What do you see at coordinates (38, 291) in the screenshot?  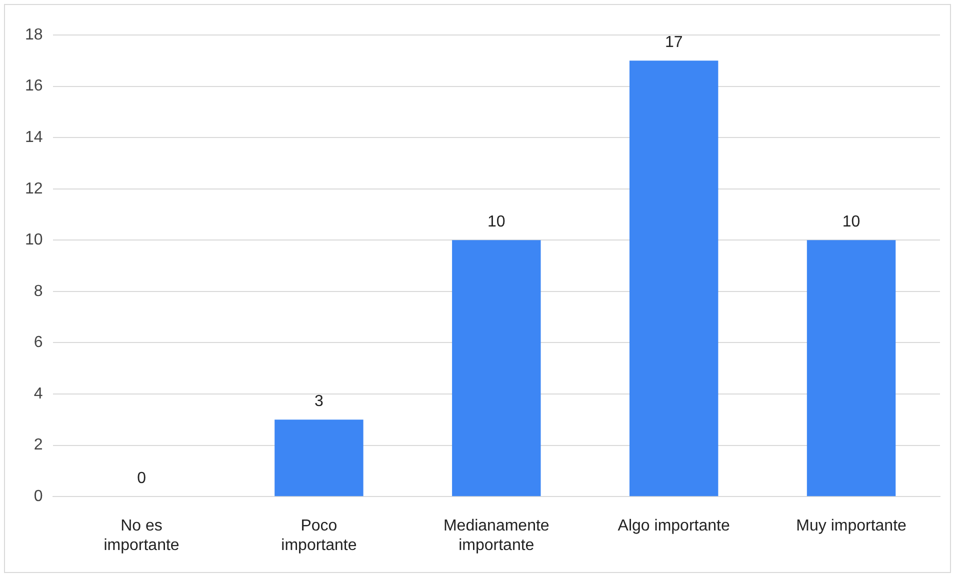 I see `y-tick-label: 8` at bounding box center [38, 291].